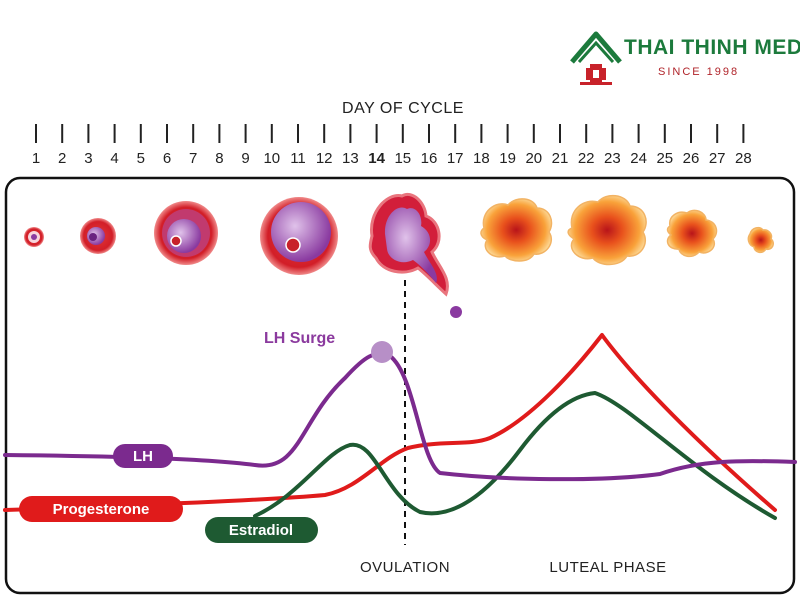  Describe the element at coordinates (455, 158) in the screenshot. I see `day-label: 17` at that location.